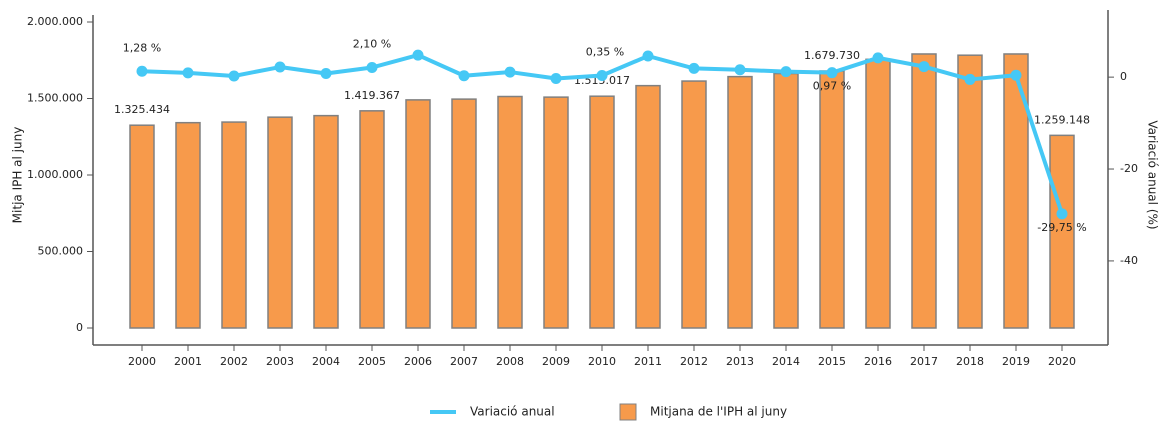 The height and width of the screenshot is (425, 1160). Describe the element at coordinates (234, 361) in the screenshot. I see `x-tick-label: 2002` at that location.